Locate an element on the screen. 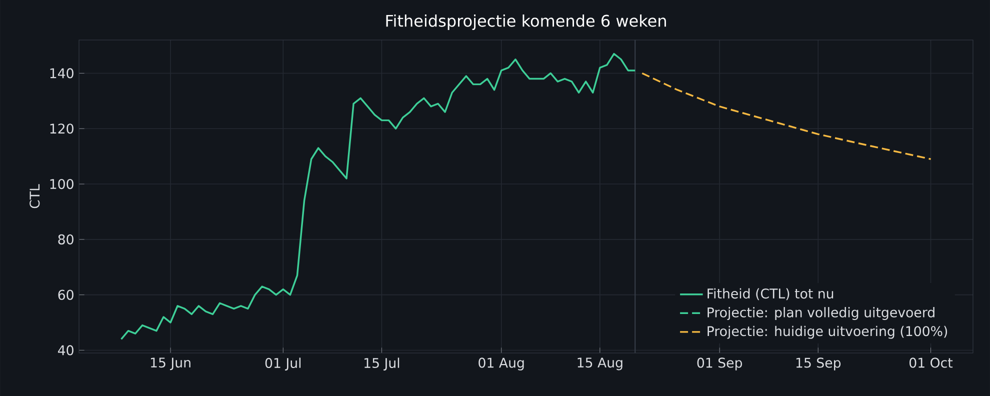 The image size is (990, 396). x-tick-label: 01 Sep is located at coordinates (719, 364).